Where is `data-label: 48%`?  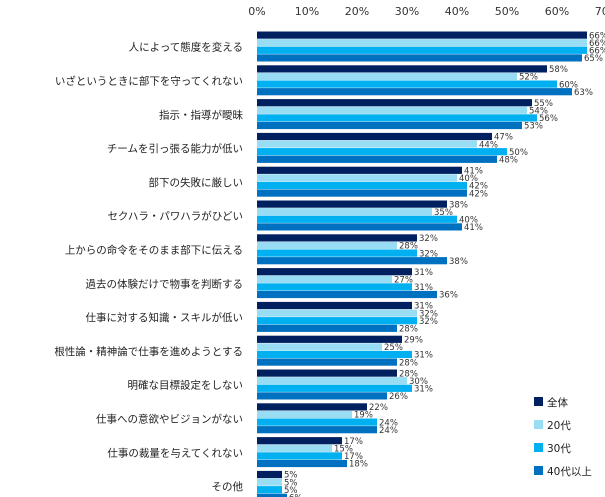 data-label: 48% is located at coordinates (508, 161).